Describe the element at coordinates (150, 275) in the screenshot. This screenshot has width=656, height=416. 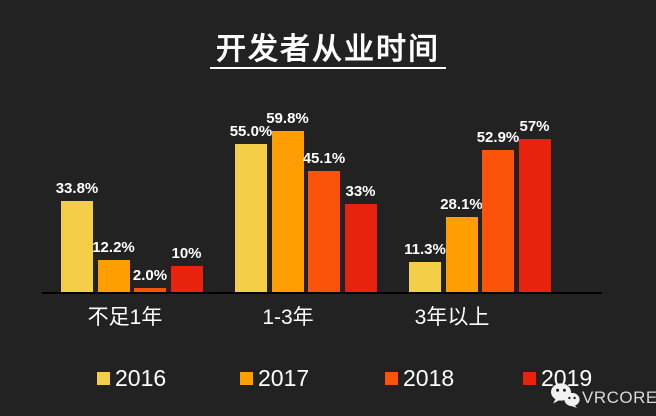
I see `value-label-2018-category-0: 2.0%` at that location.